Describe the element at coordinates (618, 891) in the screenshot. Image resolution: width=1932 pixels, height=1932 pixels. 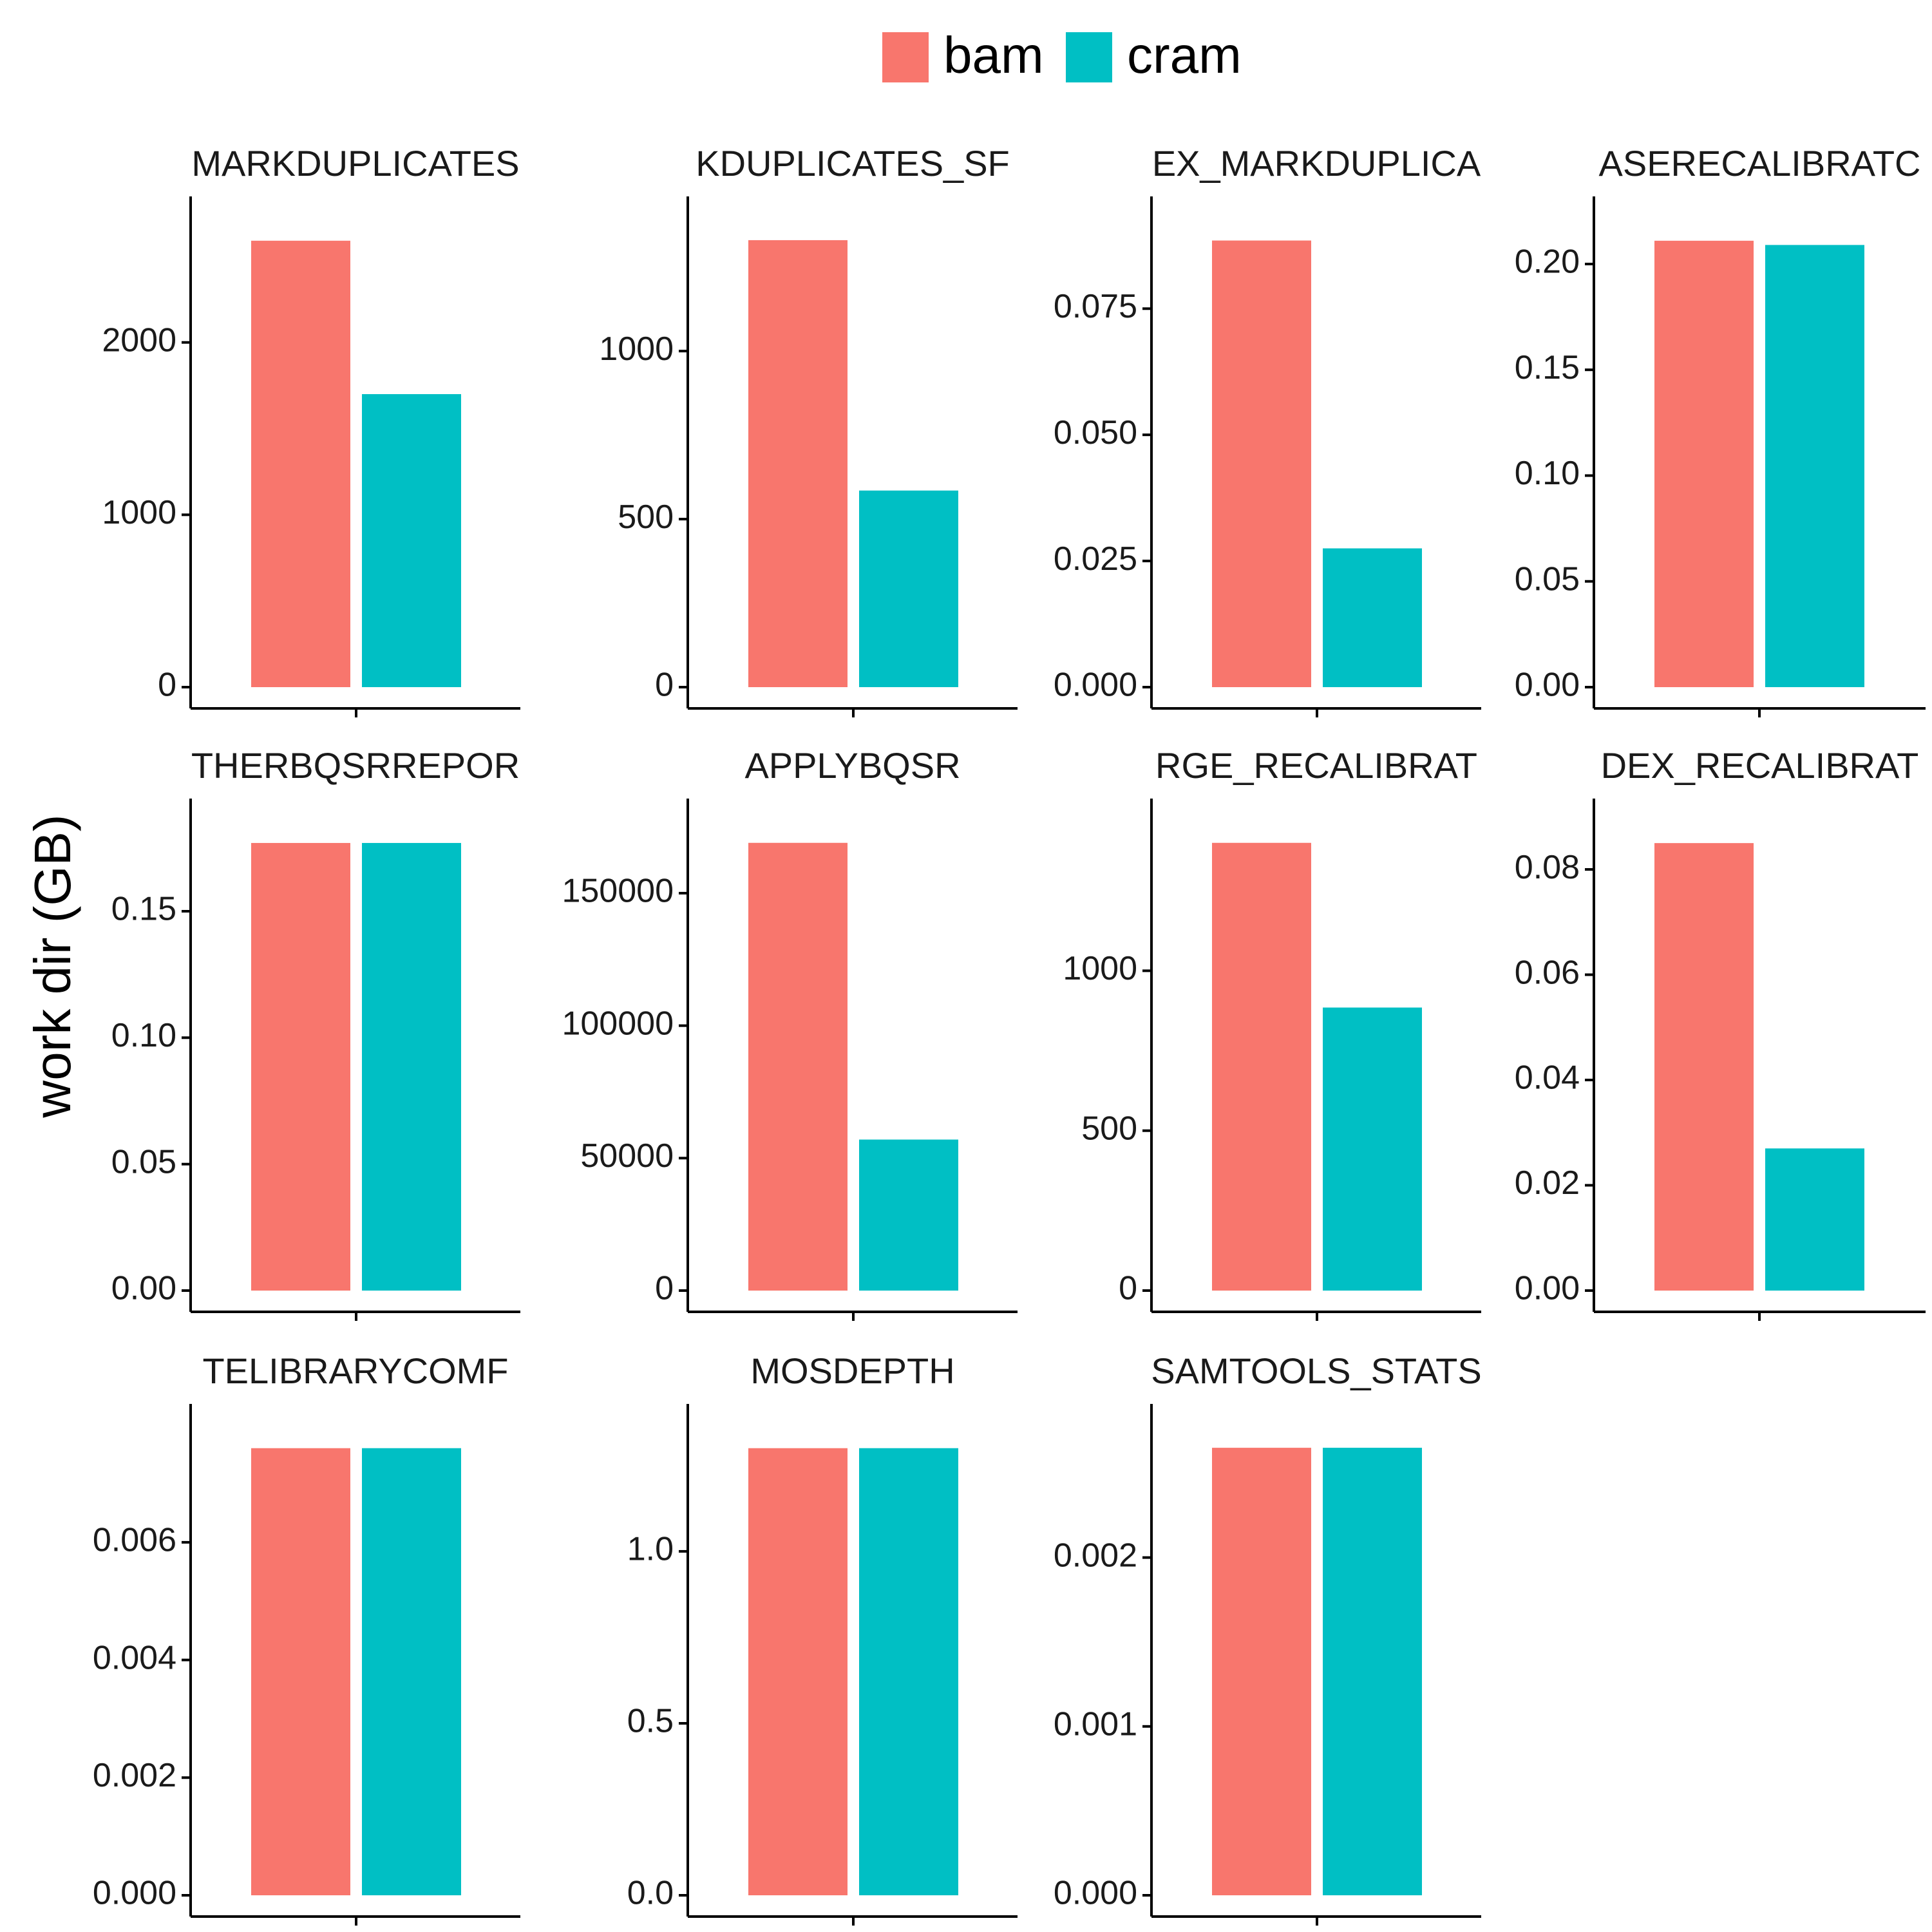
I see `y-tick-label: 150000` at that location.